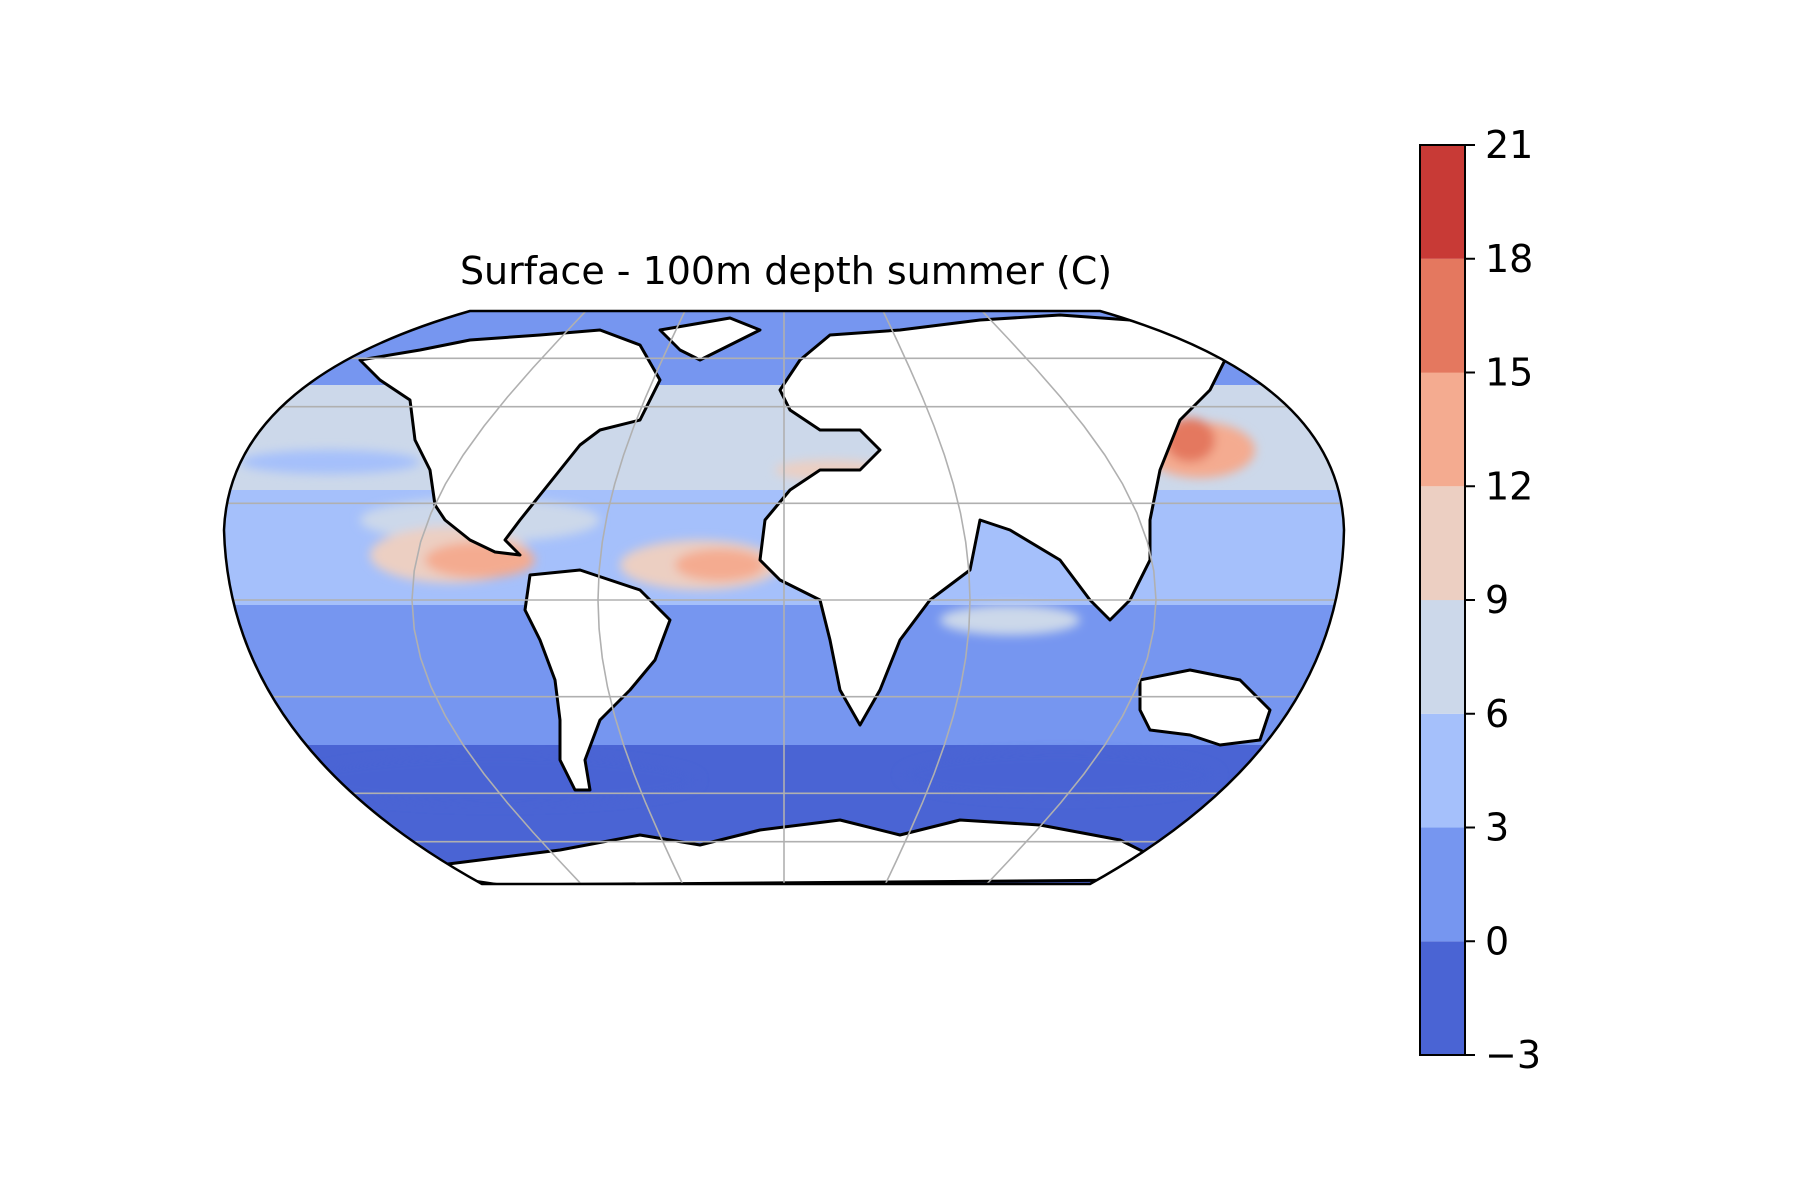  Describe the element at coordinates (710, 339) in the screenshot. I see `greenland` at that location.